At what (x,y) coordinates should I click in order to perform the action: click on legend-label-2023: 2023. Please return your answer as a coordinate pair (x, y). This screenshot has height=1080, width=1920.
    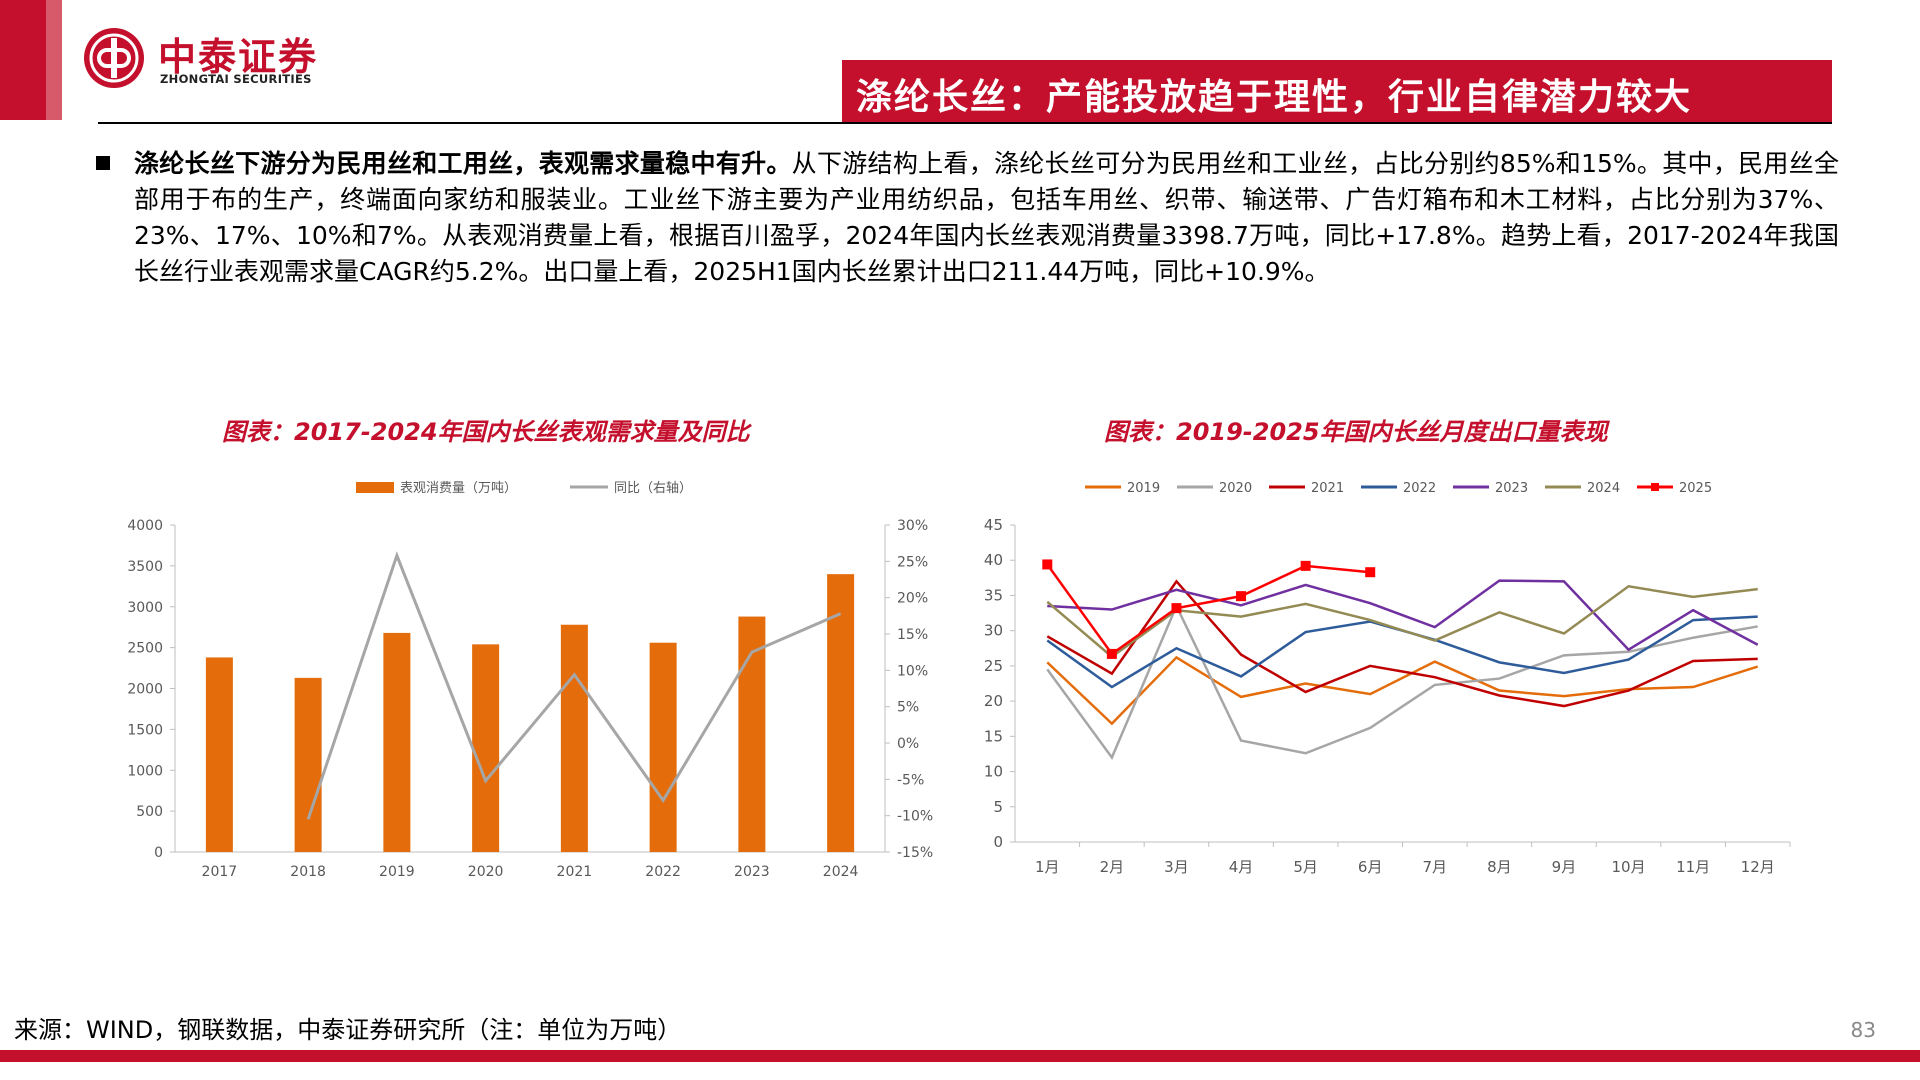
    Looking at the image, I should click on (1511, 488).